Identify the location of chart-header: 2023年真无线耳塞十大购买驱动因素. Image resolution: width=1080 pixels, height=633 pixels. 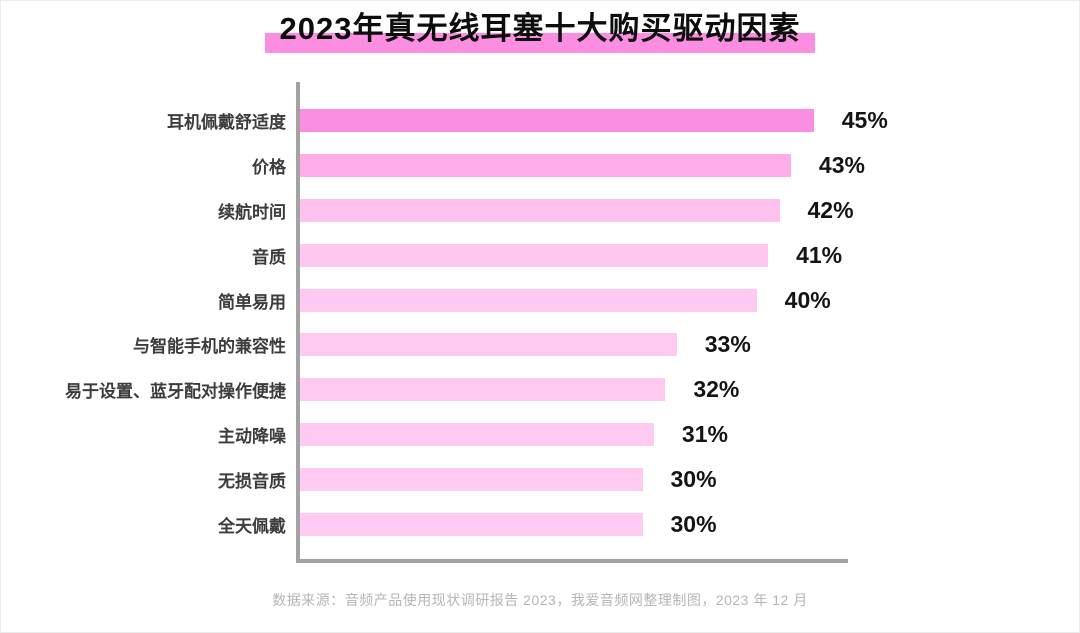
(540, 31).